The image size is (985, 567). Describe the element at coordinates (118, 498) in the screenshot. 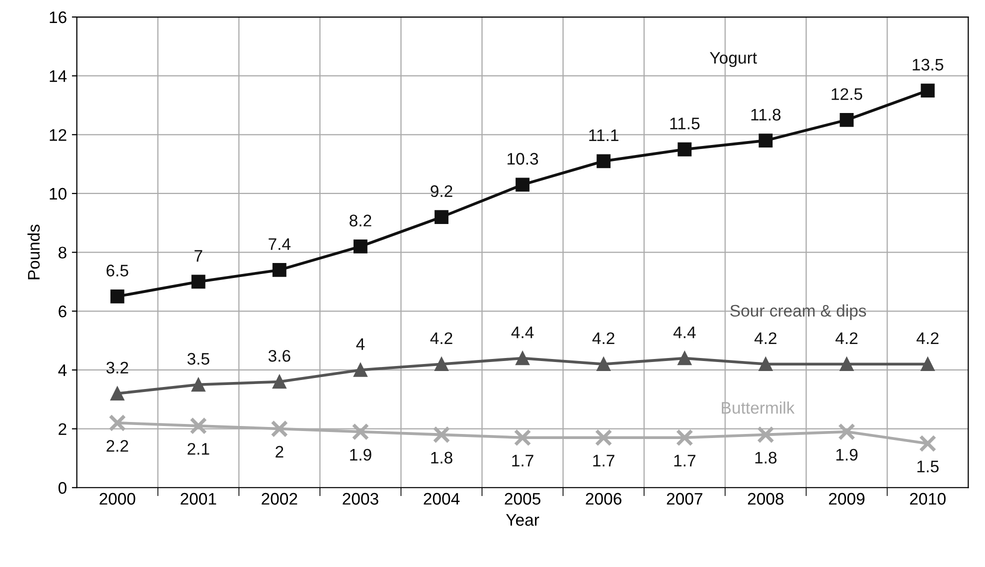

I see `x-tick-label: 2000` at that location.